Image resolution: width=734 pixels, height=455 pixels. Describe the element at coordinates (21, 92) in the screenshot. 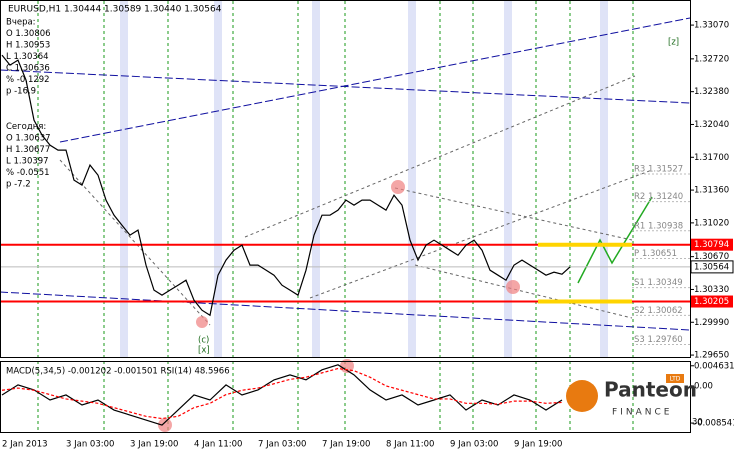

I see `info-line: p -16.9` at that location.